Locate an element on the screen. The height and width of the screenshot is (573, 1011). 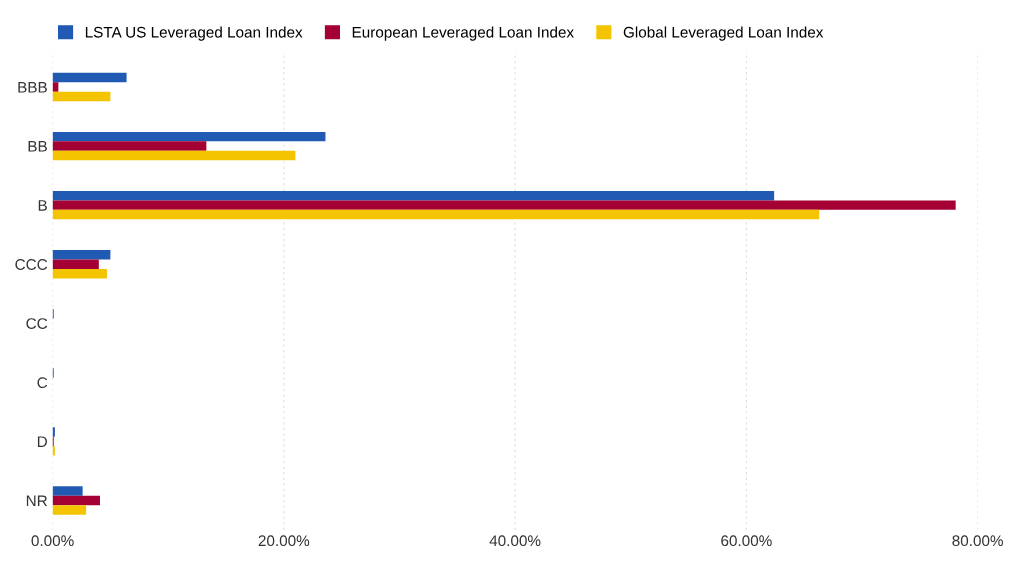
x-tick-label: 60.00% is located at coordinates (746, 541).